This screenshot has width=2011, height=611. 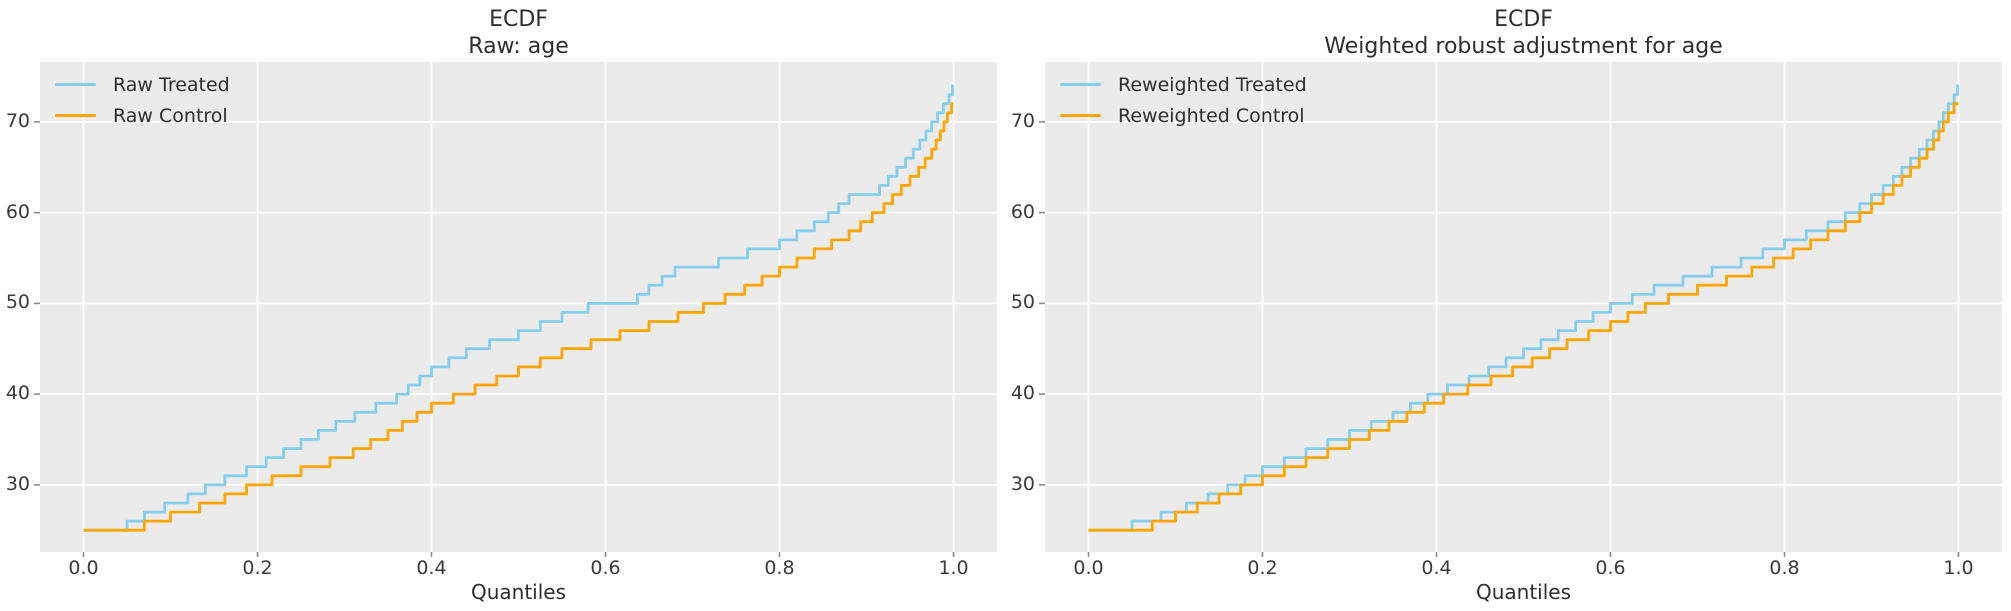 I want to click on legend-label: Raw Treated, so click(x=171, y=84).